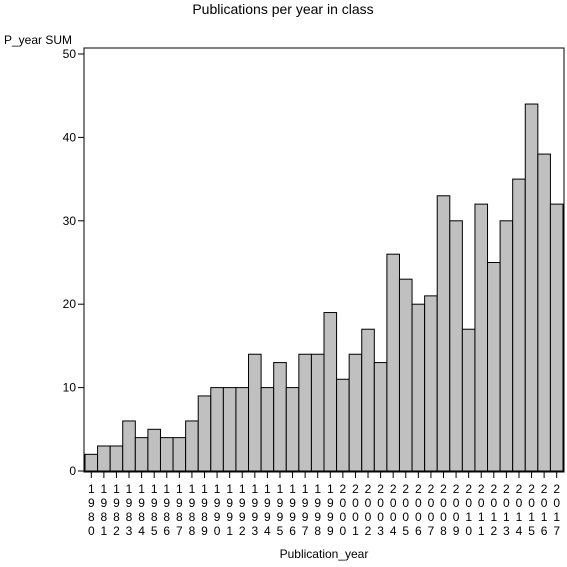 The image size is (567, 567). What do you see at coordinates (229, 429) in the screenshot?
I see `bar-1991` at bounding box center [229, 429].